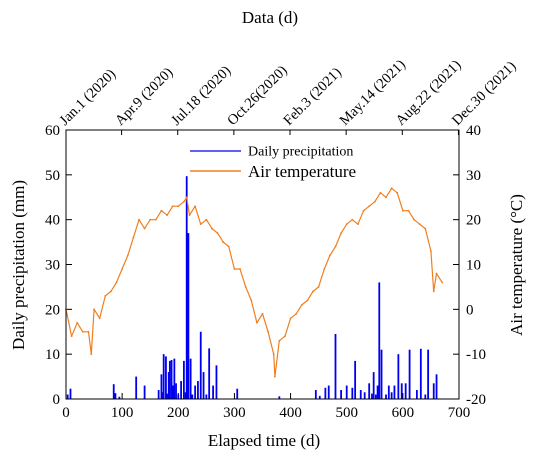  What do you see at coordinates (52, 131) in the screenshot?
I see `left-y-tick-label: 60` at bounding box center [52, 131].